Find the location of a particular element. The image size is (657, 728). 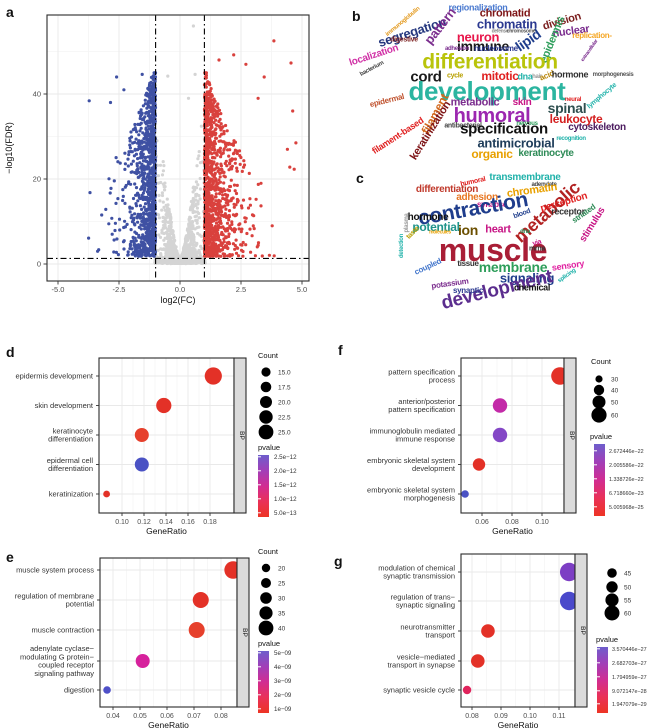

wordcloud-word: immune is located at coordinates (483, 46).